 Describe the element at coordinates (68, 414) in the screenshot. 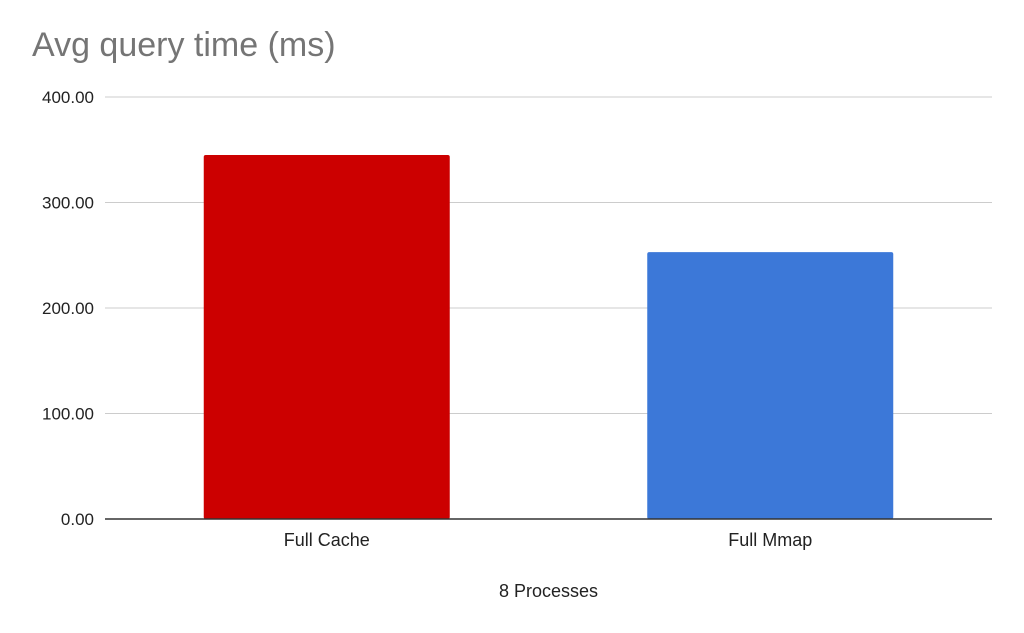

I see `y-tick-label: 100.00` at that location.